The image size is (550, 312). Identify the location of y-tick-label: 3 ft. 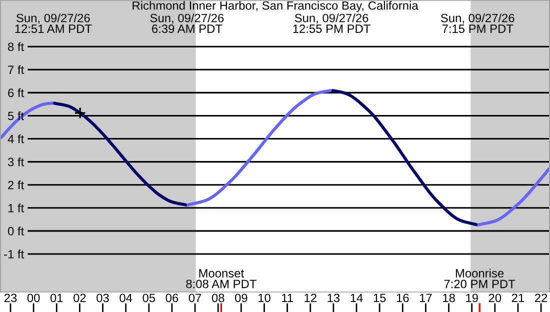
(16, 161).